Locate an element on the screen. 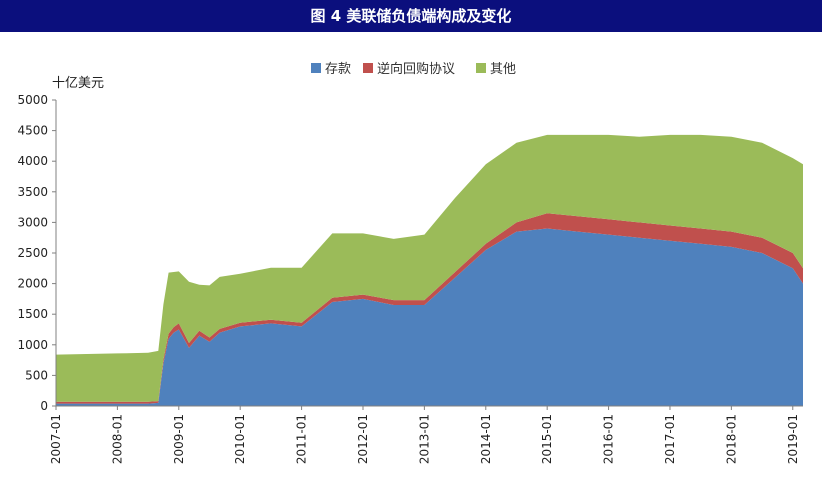  y-tick-label: 2500 is located at coordinates (32, 253).